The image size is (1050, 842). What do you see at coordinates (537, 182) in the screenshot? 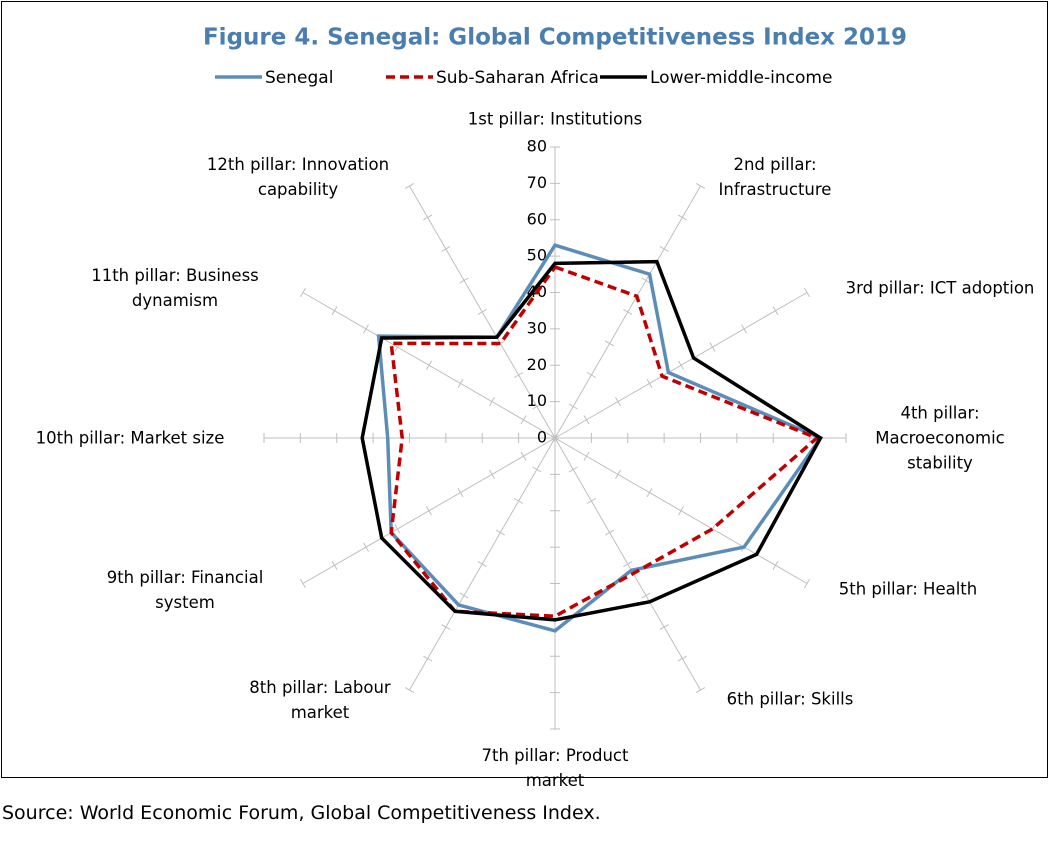
I see `r-tick-label: 70` at bounding box center [537, 182].